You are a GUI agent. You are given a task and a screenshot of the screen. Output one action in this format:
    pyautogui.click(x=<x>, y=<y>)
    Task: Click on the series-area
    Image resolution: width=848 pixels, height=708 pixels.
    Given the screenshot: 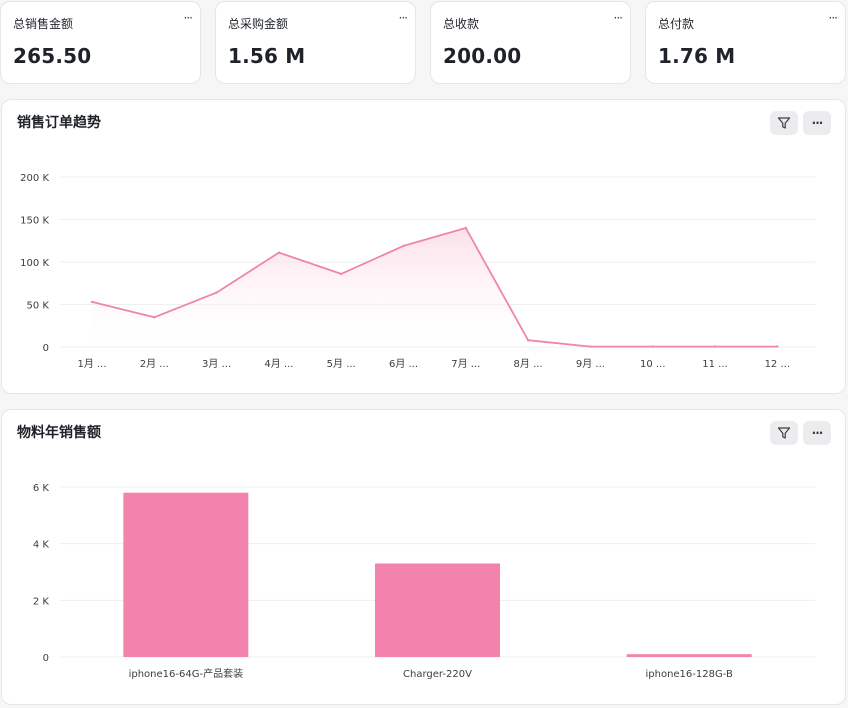 What is the action you would take?
    pyautogui.click(x=435, y=287)
    